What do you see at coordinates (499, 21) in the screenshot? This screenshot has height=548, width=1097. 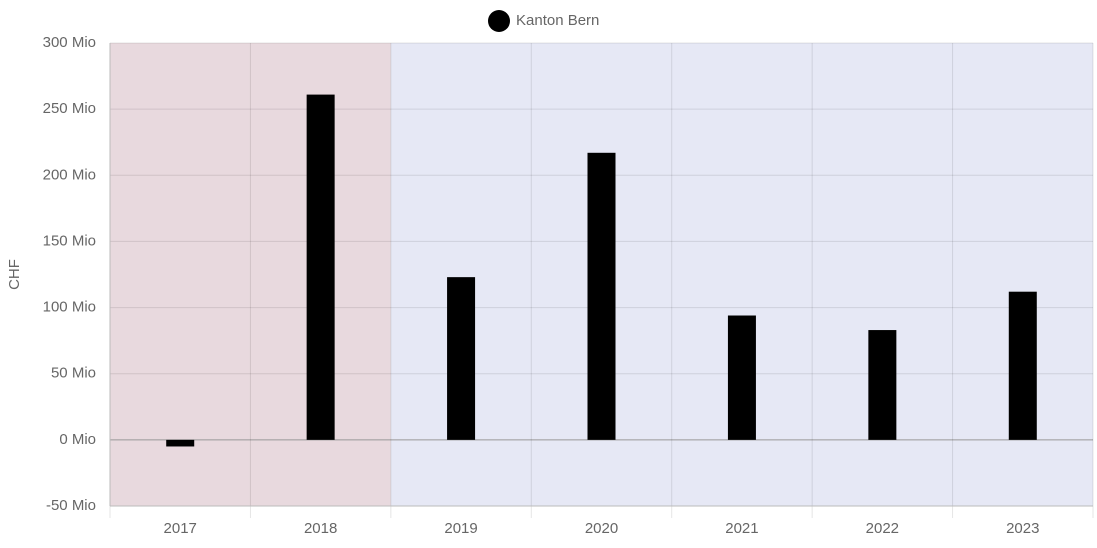 I see `legend-marker` at bounding box center [499, 21].